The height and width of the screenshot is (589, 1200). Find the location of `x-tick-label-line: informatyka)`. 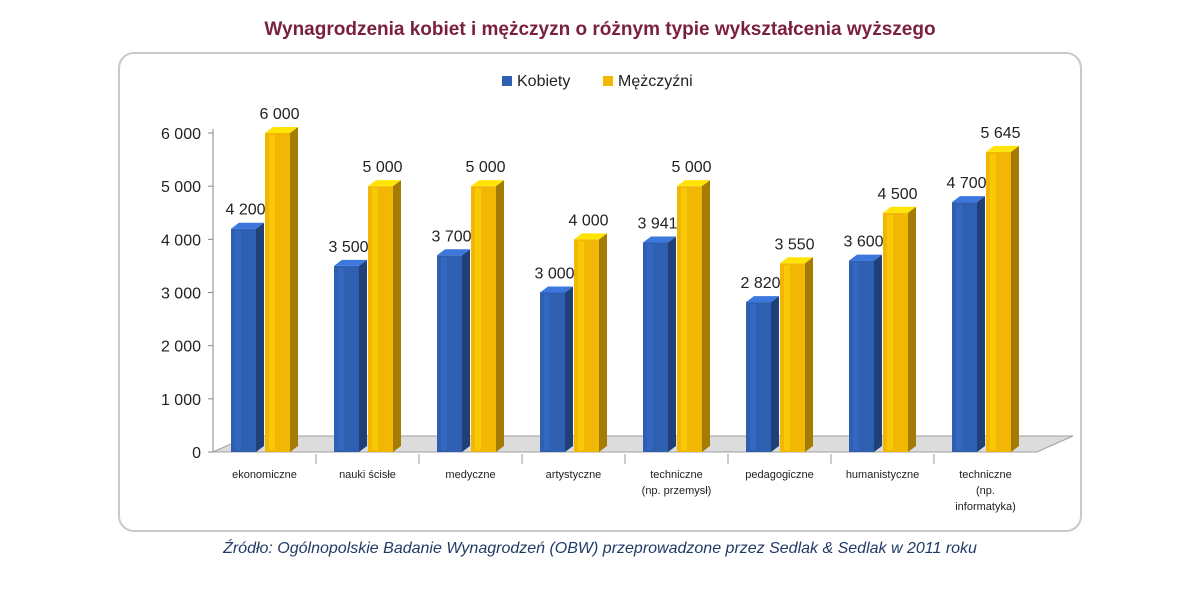

x-tick-label-line: informatyka) is located at coordinates (985, 507).